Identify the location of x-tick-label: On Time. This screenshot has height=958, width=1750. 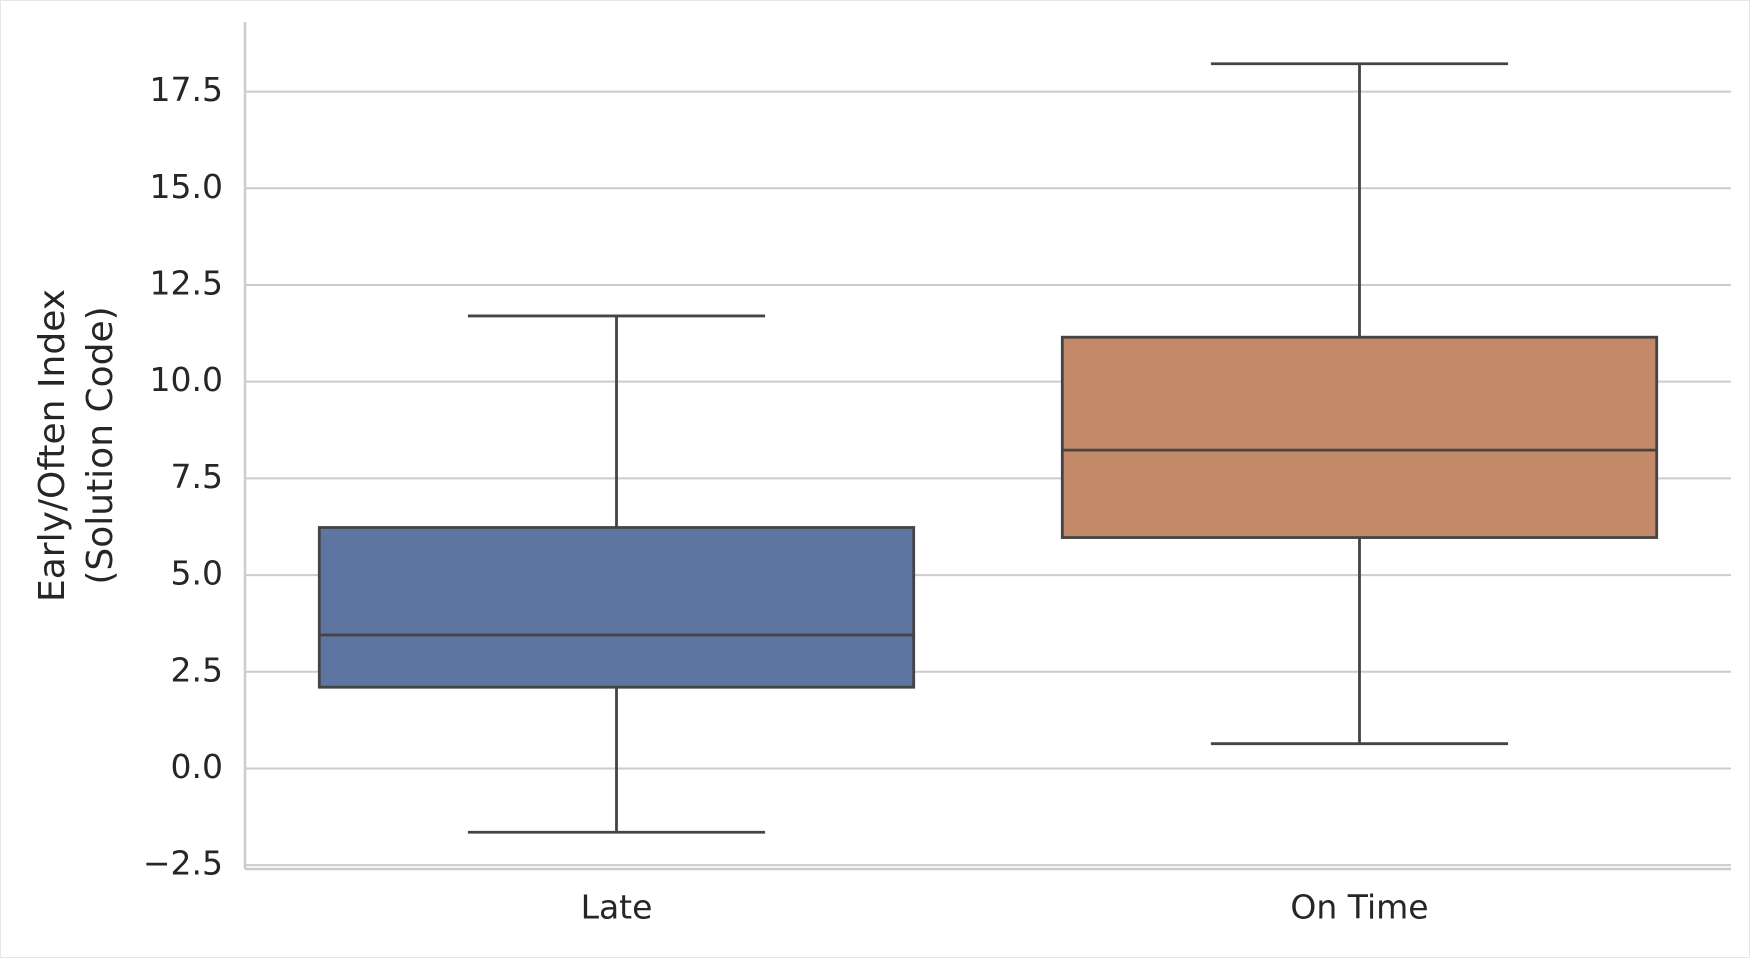
(1359, 907).